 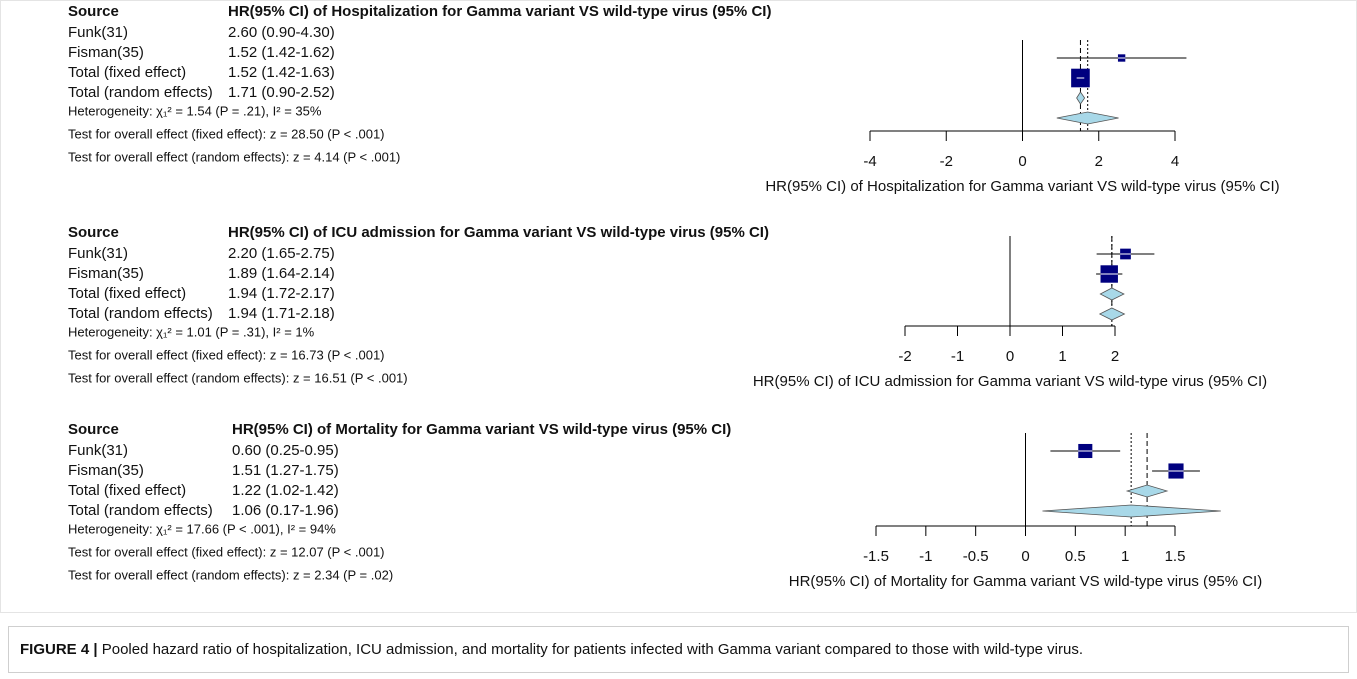 What do you see at coordinates (281, 92) in the screenshot?
I see `estimate-label: 1.71 (0.90-2.52)` at bounding box center [281, 92].